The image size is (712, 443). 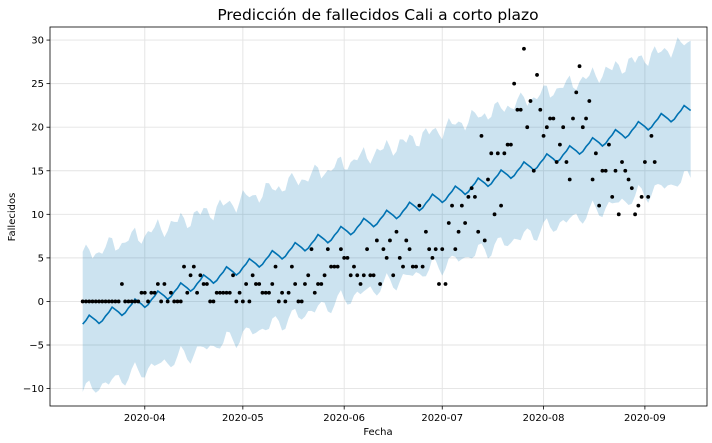 What do you see at coordinates (41, 302) in the screenshot?
I see `y-tick-label: 0` at bounding box center [41, 302].